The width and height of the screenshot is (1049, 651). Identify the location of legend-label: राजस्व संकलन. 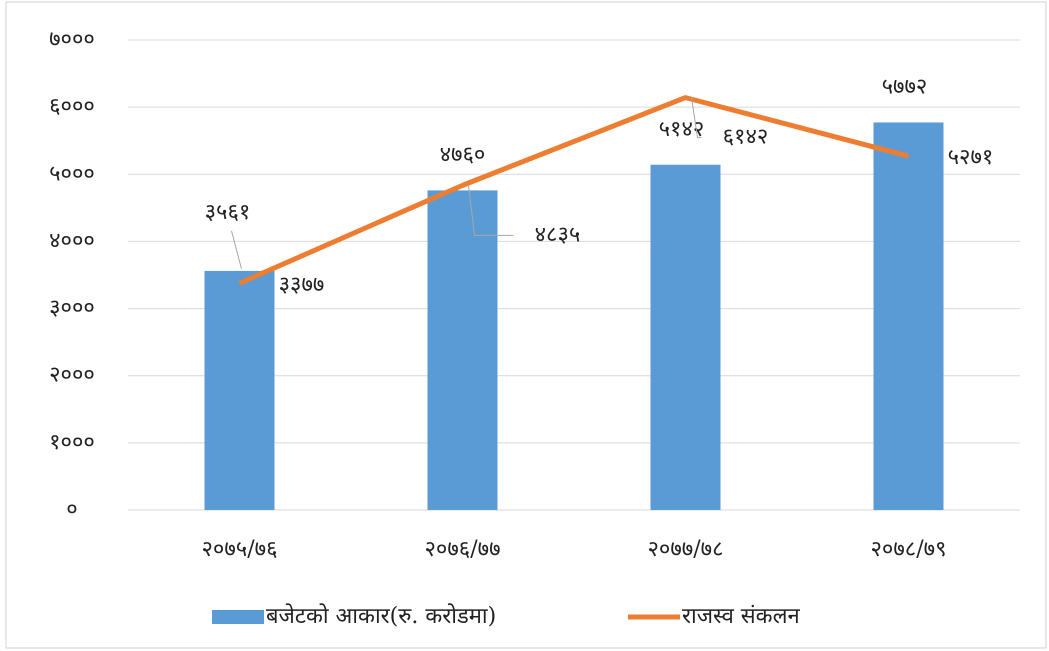
(741, 616).